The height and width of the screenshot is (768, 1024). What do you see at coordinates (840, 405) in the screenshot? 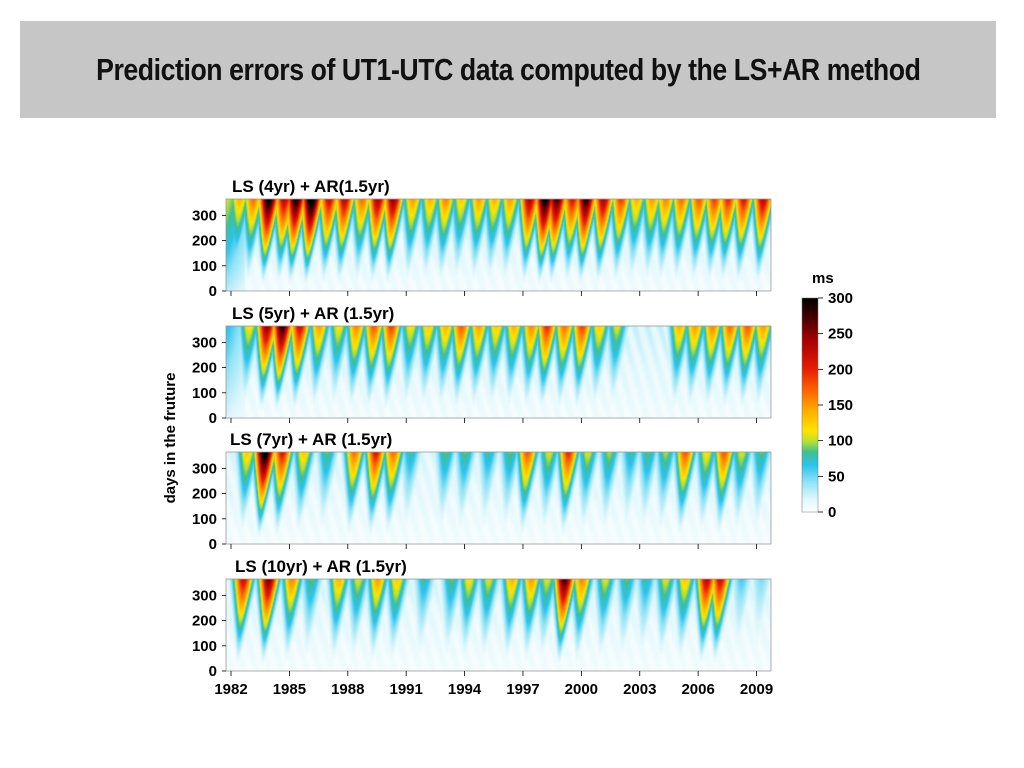
I see `colorbar-tick-label: 150` at bounding box center [840, 405].